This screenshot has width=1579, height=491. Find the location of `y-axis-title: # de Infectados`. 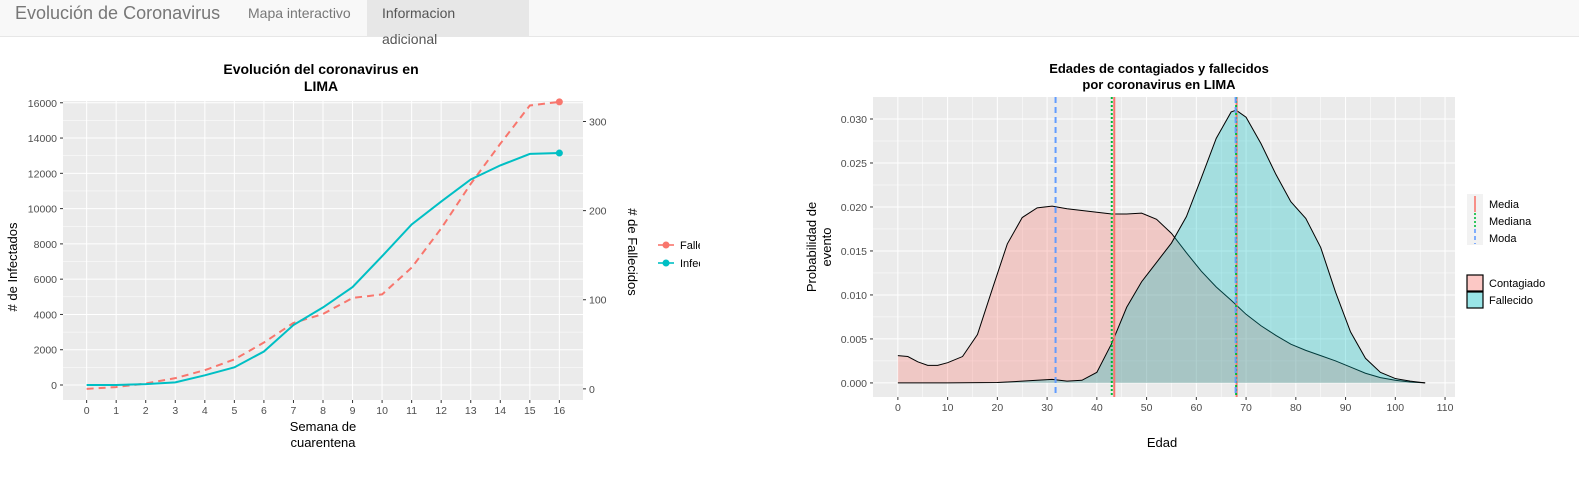

y-axis-title: # de Infectados is located at coordinates (12, 266).